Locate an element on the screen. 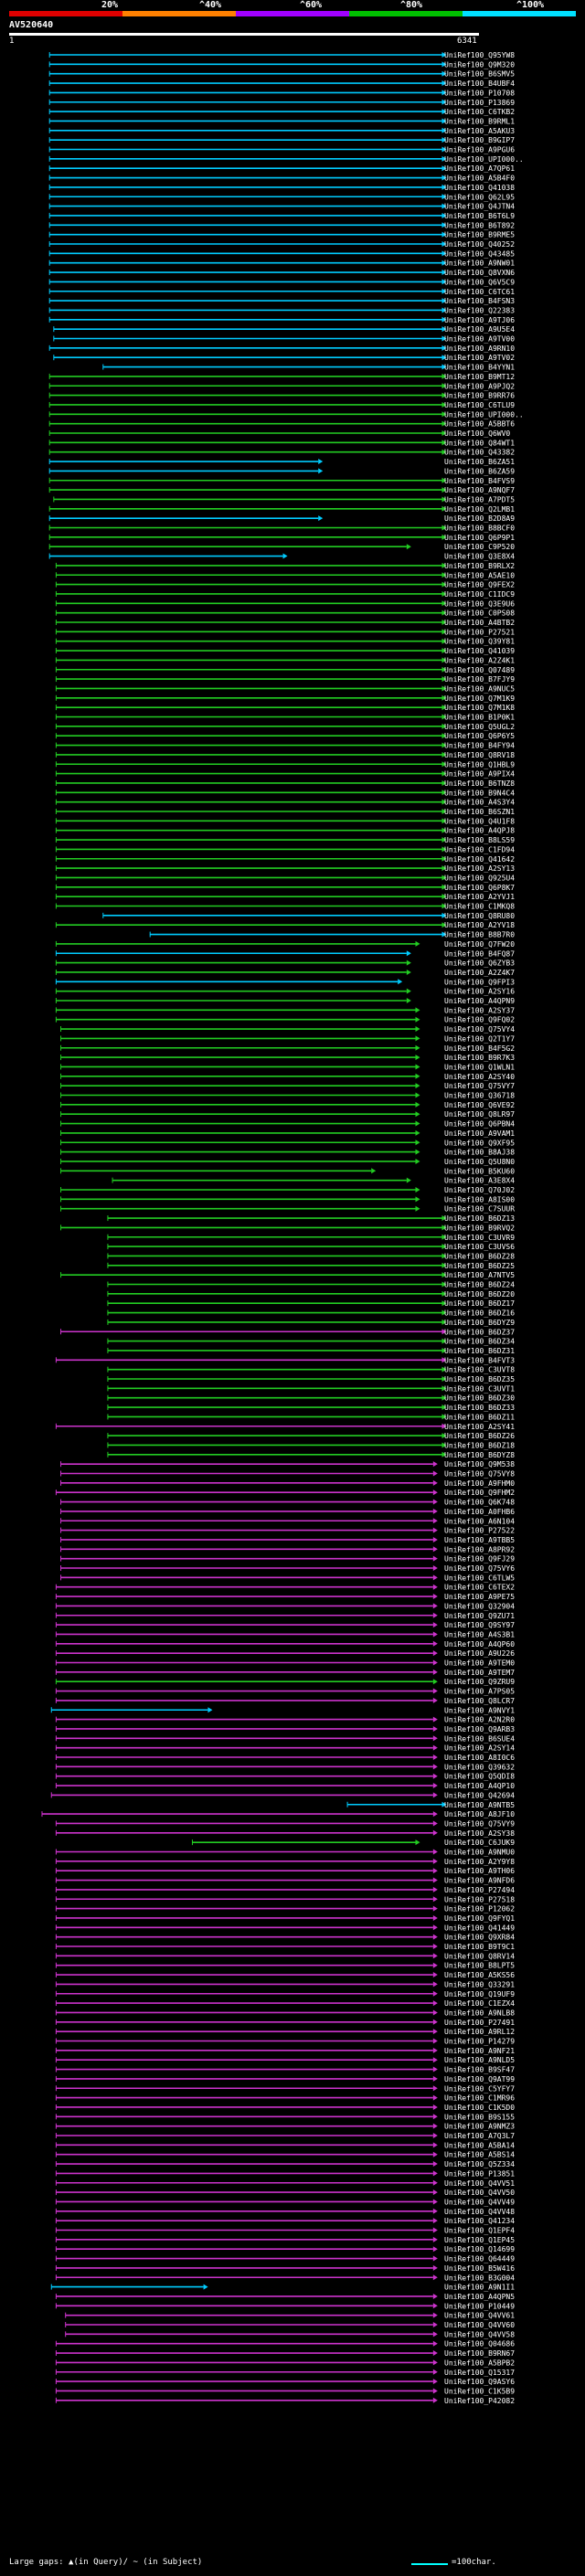  hit-label: UniRef100_B9R7K3 is located at coordinates (480, 1058).